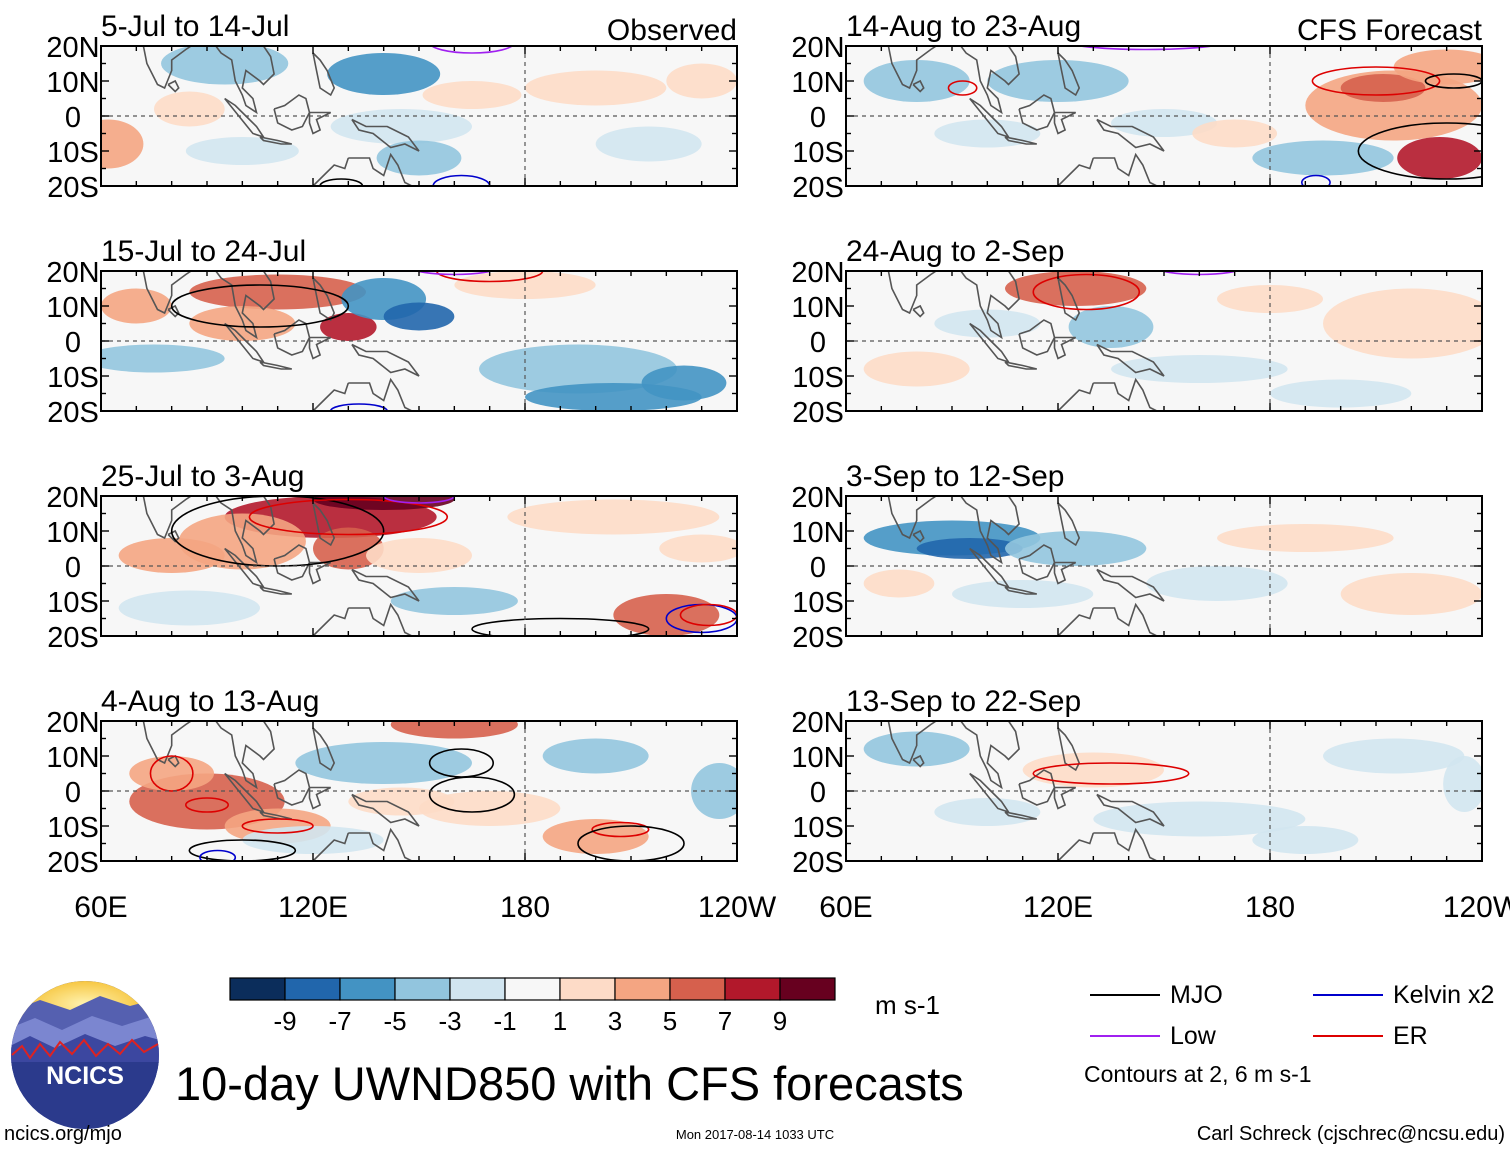 The width and height of the screenshot is (1510, 1149). What do you see at coordinates (449, 1021) in the screenshot?
I see `colorbar-level-label: -3` at bounding box center [449, 1021].